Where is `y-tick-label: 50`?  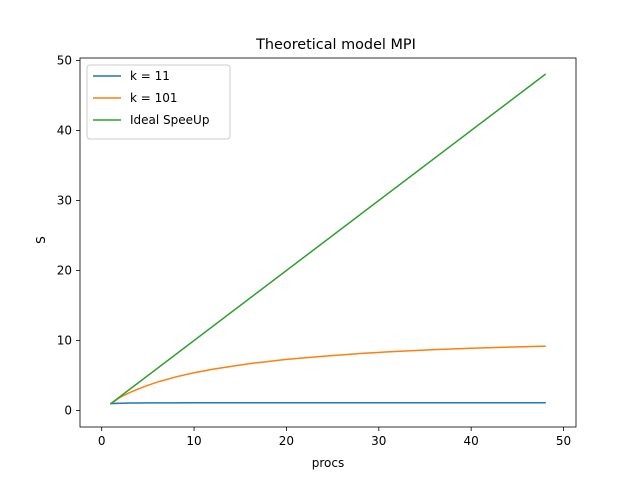
y-tick-label: 50 is located at coordinates (64, 60).